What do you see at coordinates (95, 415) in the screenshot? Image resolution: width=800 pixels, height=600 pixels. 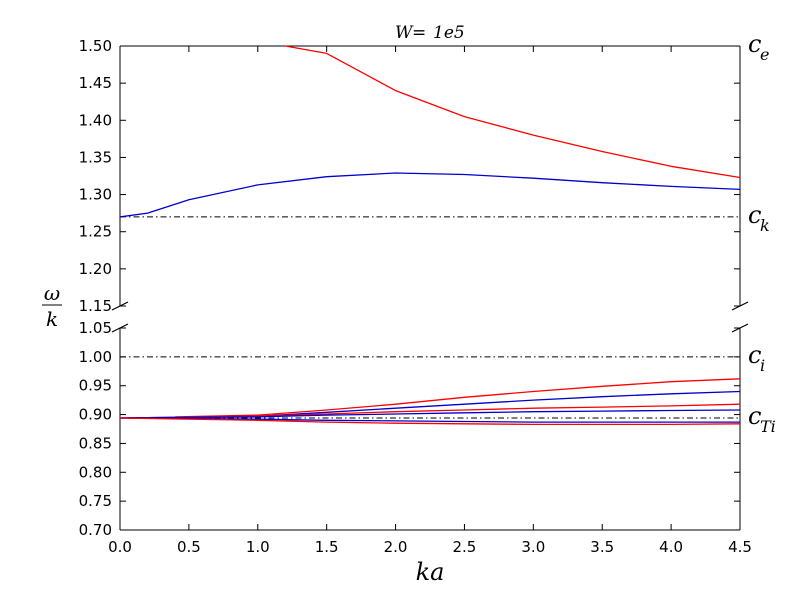 I see `y-tick-label: 0.90` at bounding box center [95, 415].